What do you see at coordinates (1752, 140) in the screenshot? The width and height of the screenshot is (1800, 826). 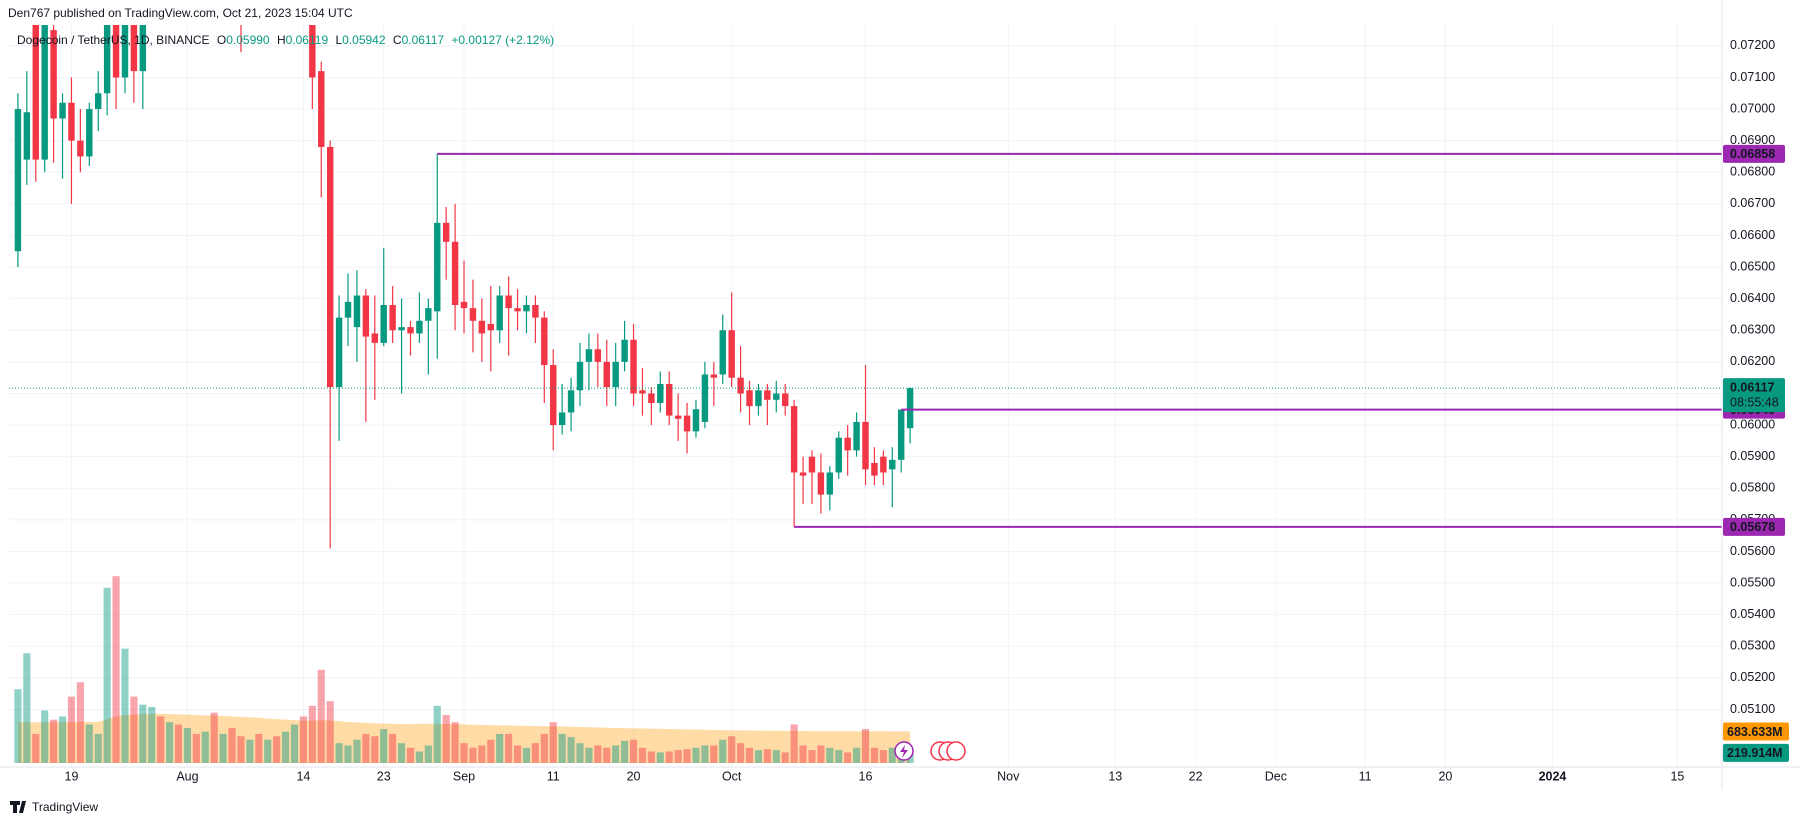 I see `y-tick-label: 0.06900` at bounding box center [1752, 140].